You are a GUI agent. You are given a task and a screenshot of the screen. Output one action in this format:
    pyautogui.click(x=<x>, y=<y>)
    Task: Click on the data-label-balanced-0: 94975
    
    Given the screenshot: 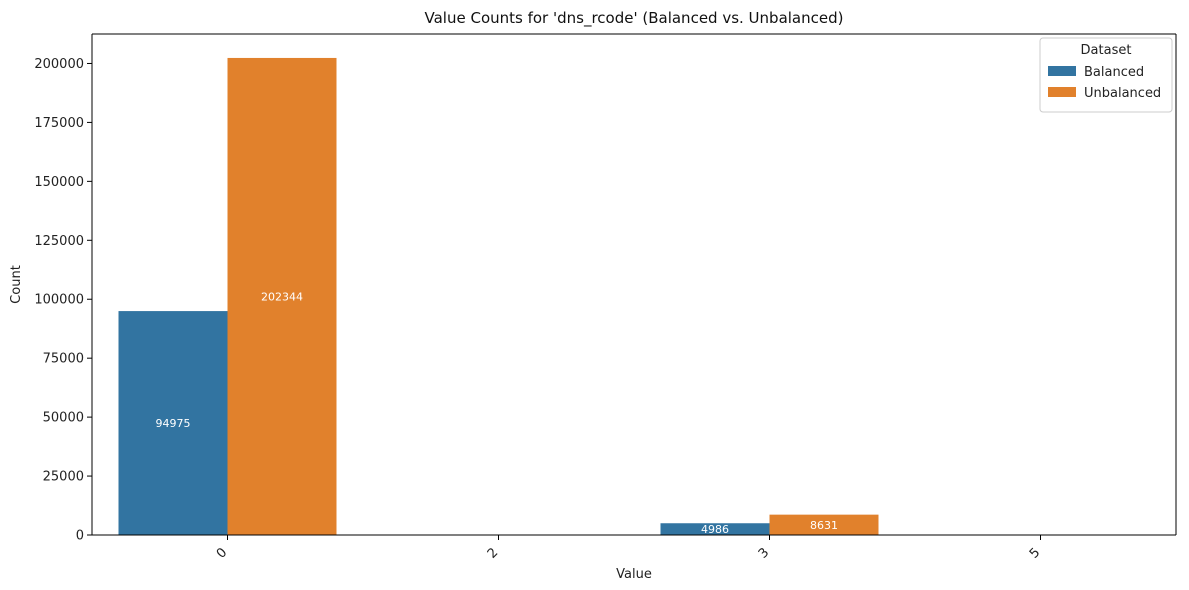 What is the action you would take?
    pyautogui.click(x=173, y=423)
    